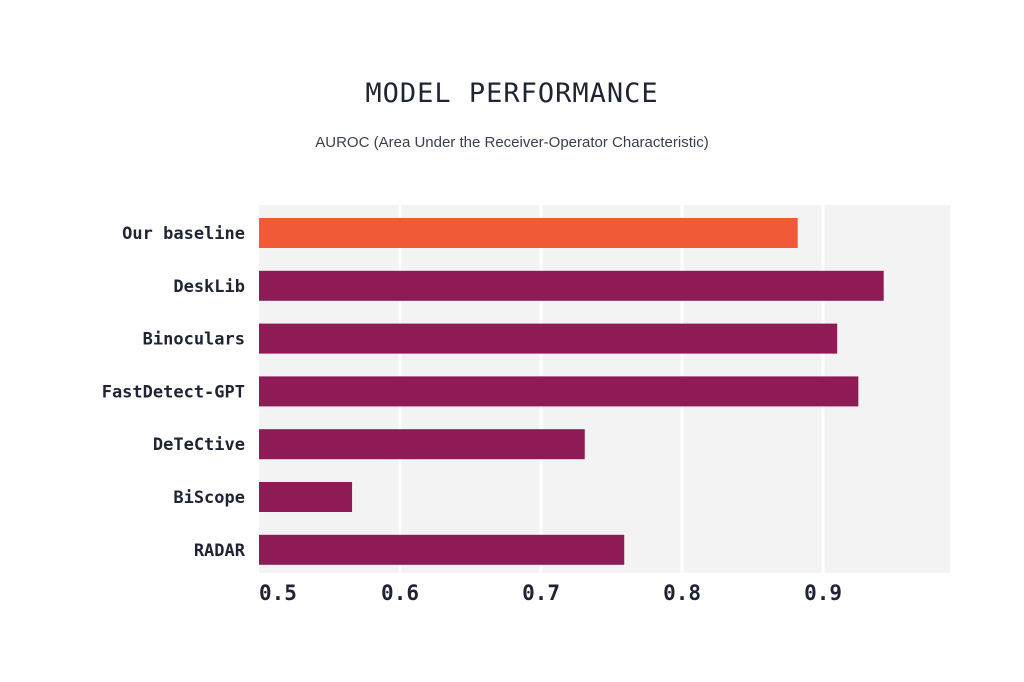 This screenshot has width=1024, height=682. I want to click on bar-fastdetect-gpt, so click(559, 391).